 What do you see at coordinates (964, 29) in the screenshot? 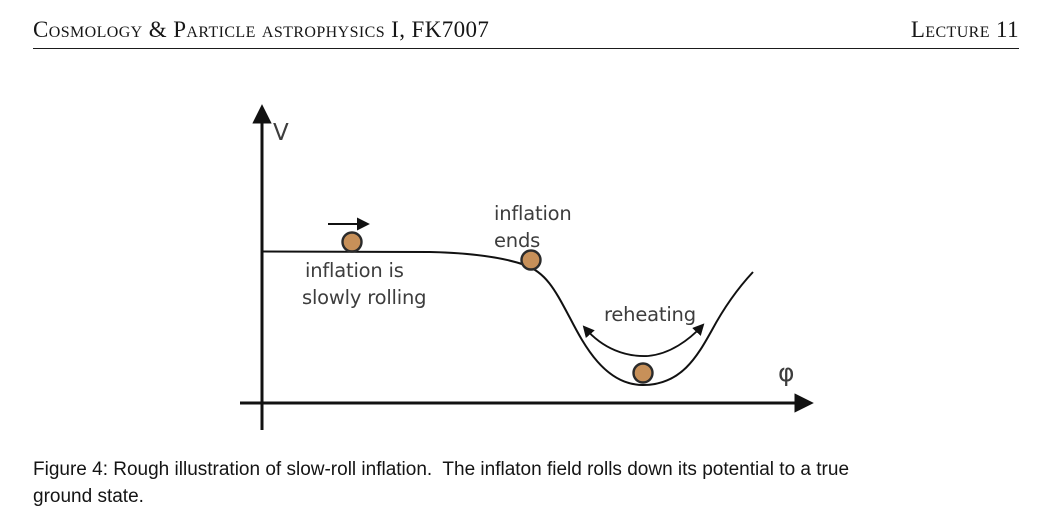
I see `lecture-number: Lecture 11` at bounding box center [964, 29].